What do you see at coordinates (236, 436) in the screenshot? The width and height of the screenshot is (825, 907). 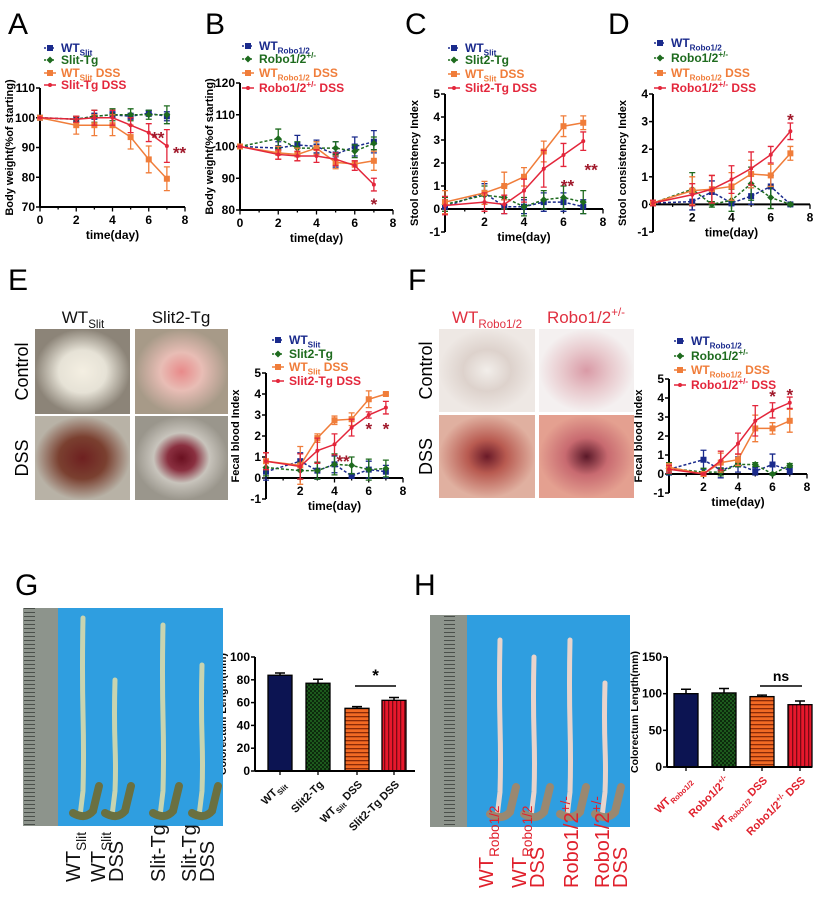 I see `y-axis-label: Fecal blood Index` at bounding box center [236, 436].